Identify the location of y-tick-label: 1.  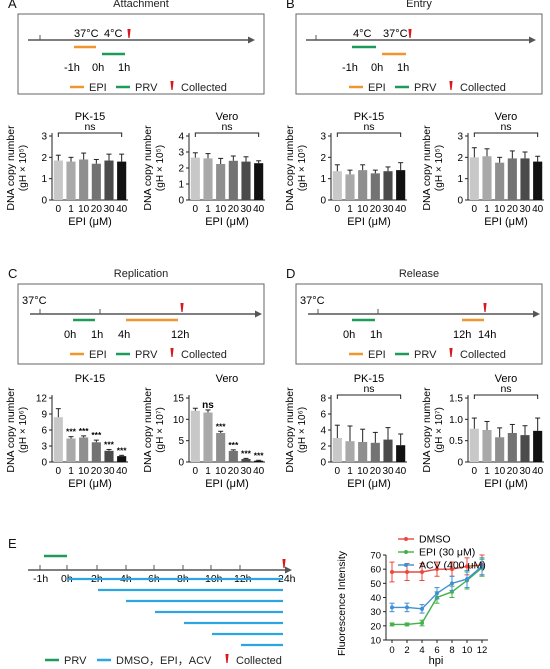
(460, 179).